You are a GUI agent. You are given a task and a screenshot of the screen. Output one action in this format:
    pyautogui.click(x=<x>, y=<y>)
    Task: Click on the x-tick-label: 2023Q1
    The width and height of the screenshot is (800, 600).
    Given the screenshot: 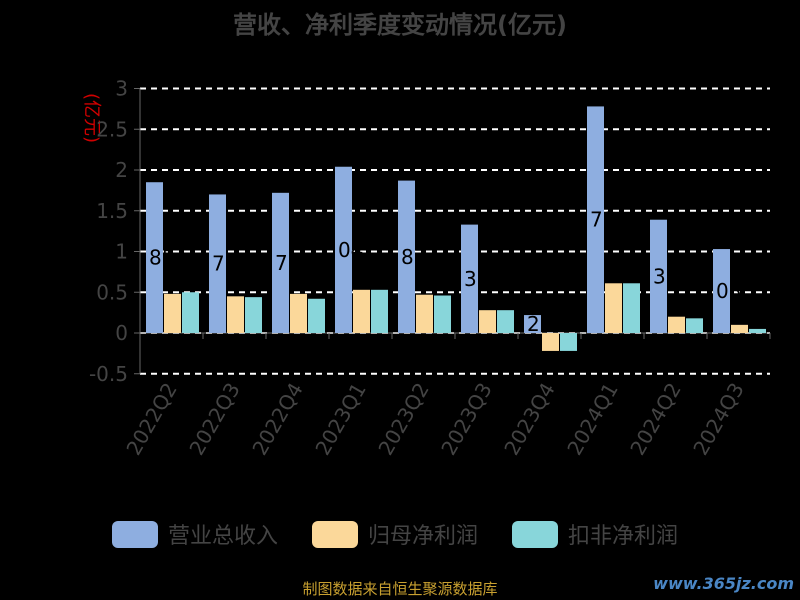 What is the action you would take?
    pyautogui.click(x=340, y=419)
    